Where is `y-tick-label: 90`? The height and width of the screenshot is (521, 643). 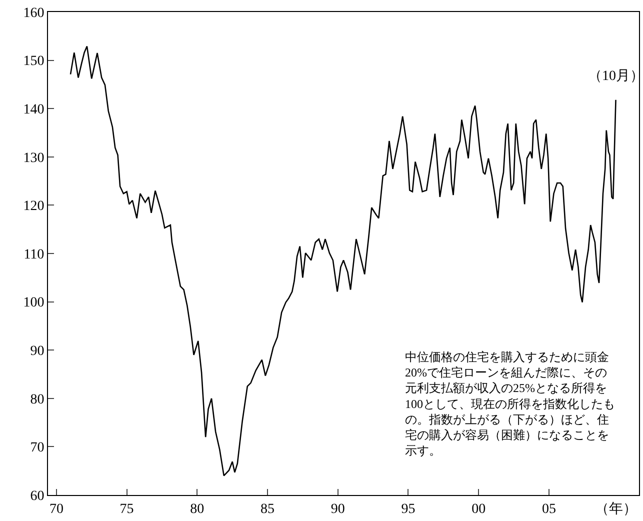 y-tick-label: 90 is located at coordinates (37, 351).